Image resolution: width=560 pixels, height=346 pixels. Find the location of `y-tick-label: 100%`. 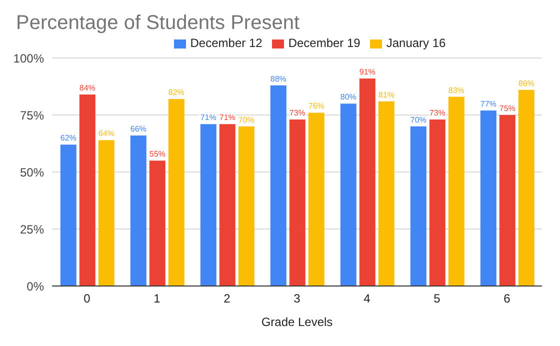

y-tick-label: 100% is located at coordinates (28, 58).